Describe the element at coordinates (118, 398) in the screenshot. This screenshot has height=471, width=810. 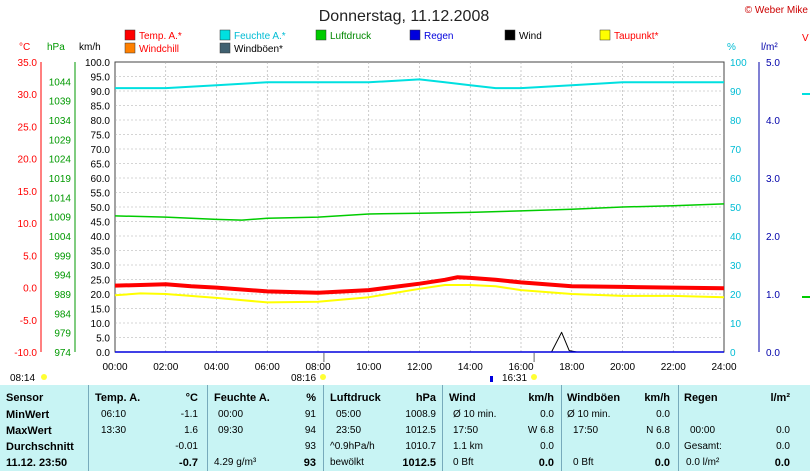
I see `temp-header: Temp. A.` at that location.